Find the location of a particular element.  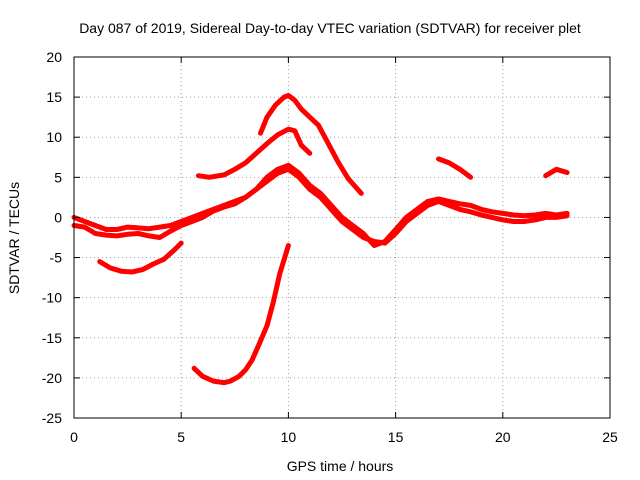

y-tick-label: -5 is located at coordinates (56, 258).